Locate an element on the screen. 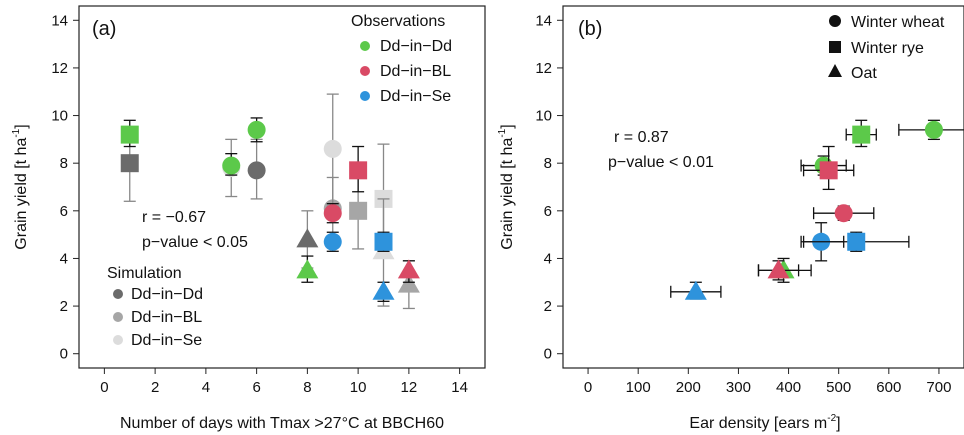 Image resolution: width=964 pixels, height=435 pixels. y-tick-label-b-3: 6 is located at coordinates (548, 211).